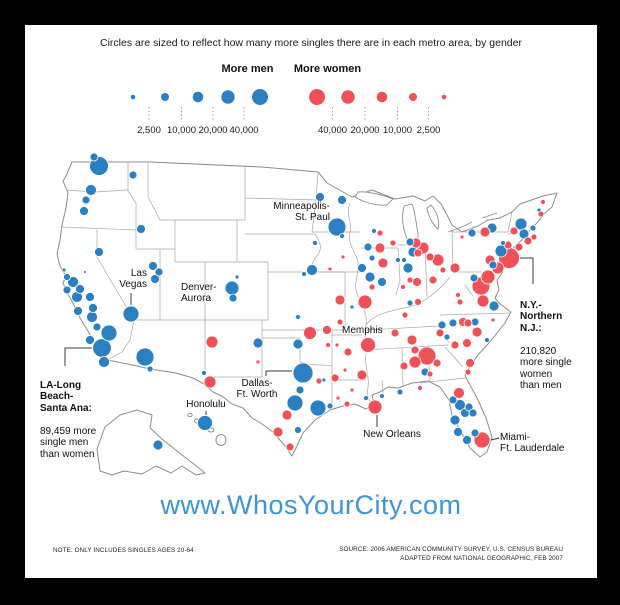 The image size is (620, 605). Describe the element at coordinates (541, 316) in the screenshot. I see `annotation-ny-title: N.Y.- Northern N.J.:` at that location.